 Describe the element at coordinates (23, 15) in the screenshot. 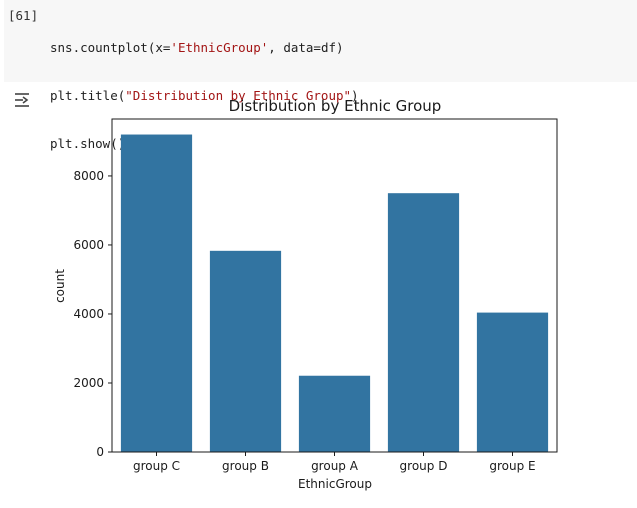

I see `execution-count: [61]` at that location.